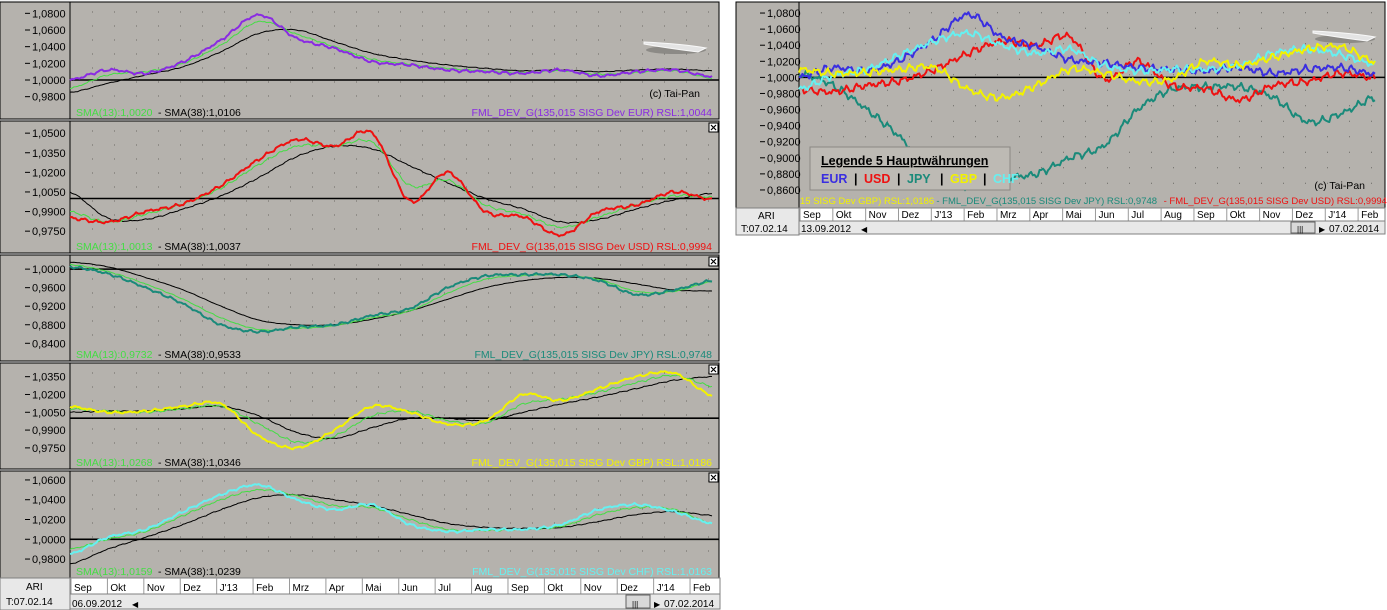 The width and height of the screenshot is (1387, 610). What do you see at coordinates (199, 247) in the screenshot?
I see `sma38-legend: - SMA(38):1,0037` at bounding box center [199, 247].